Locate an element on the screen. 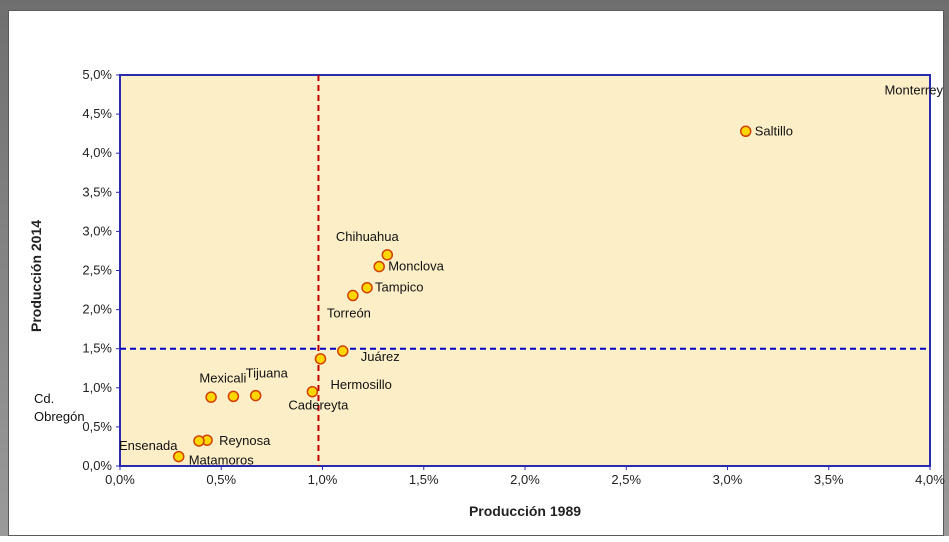  point-label: Torreón is located at coordinates (349, 313).